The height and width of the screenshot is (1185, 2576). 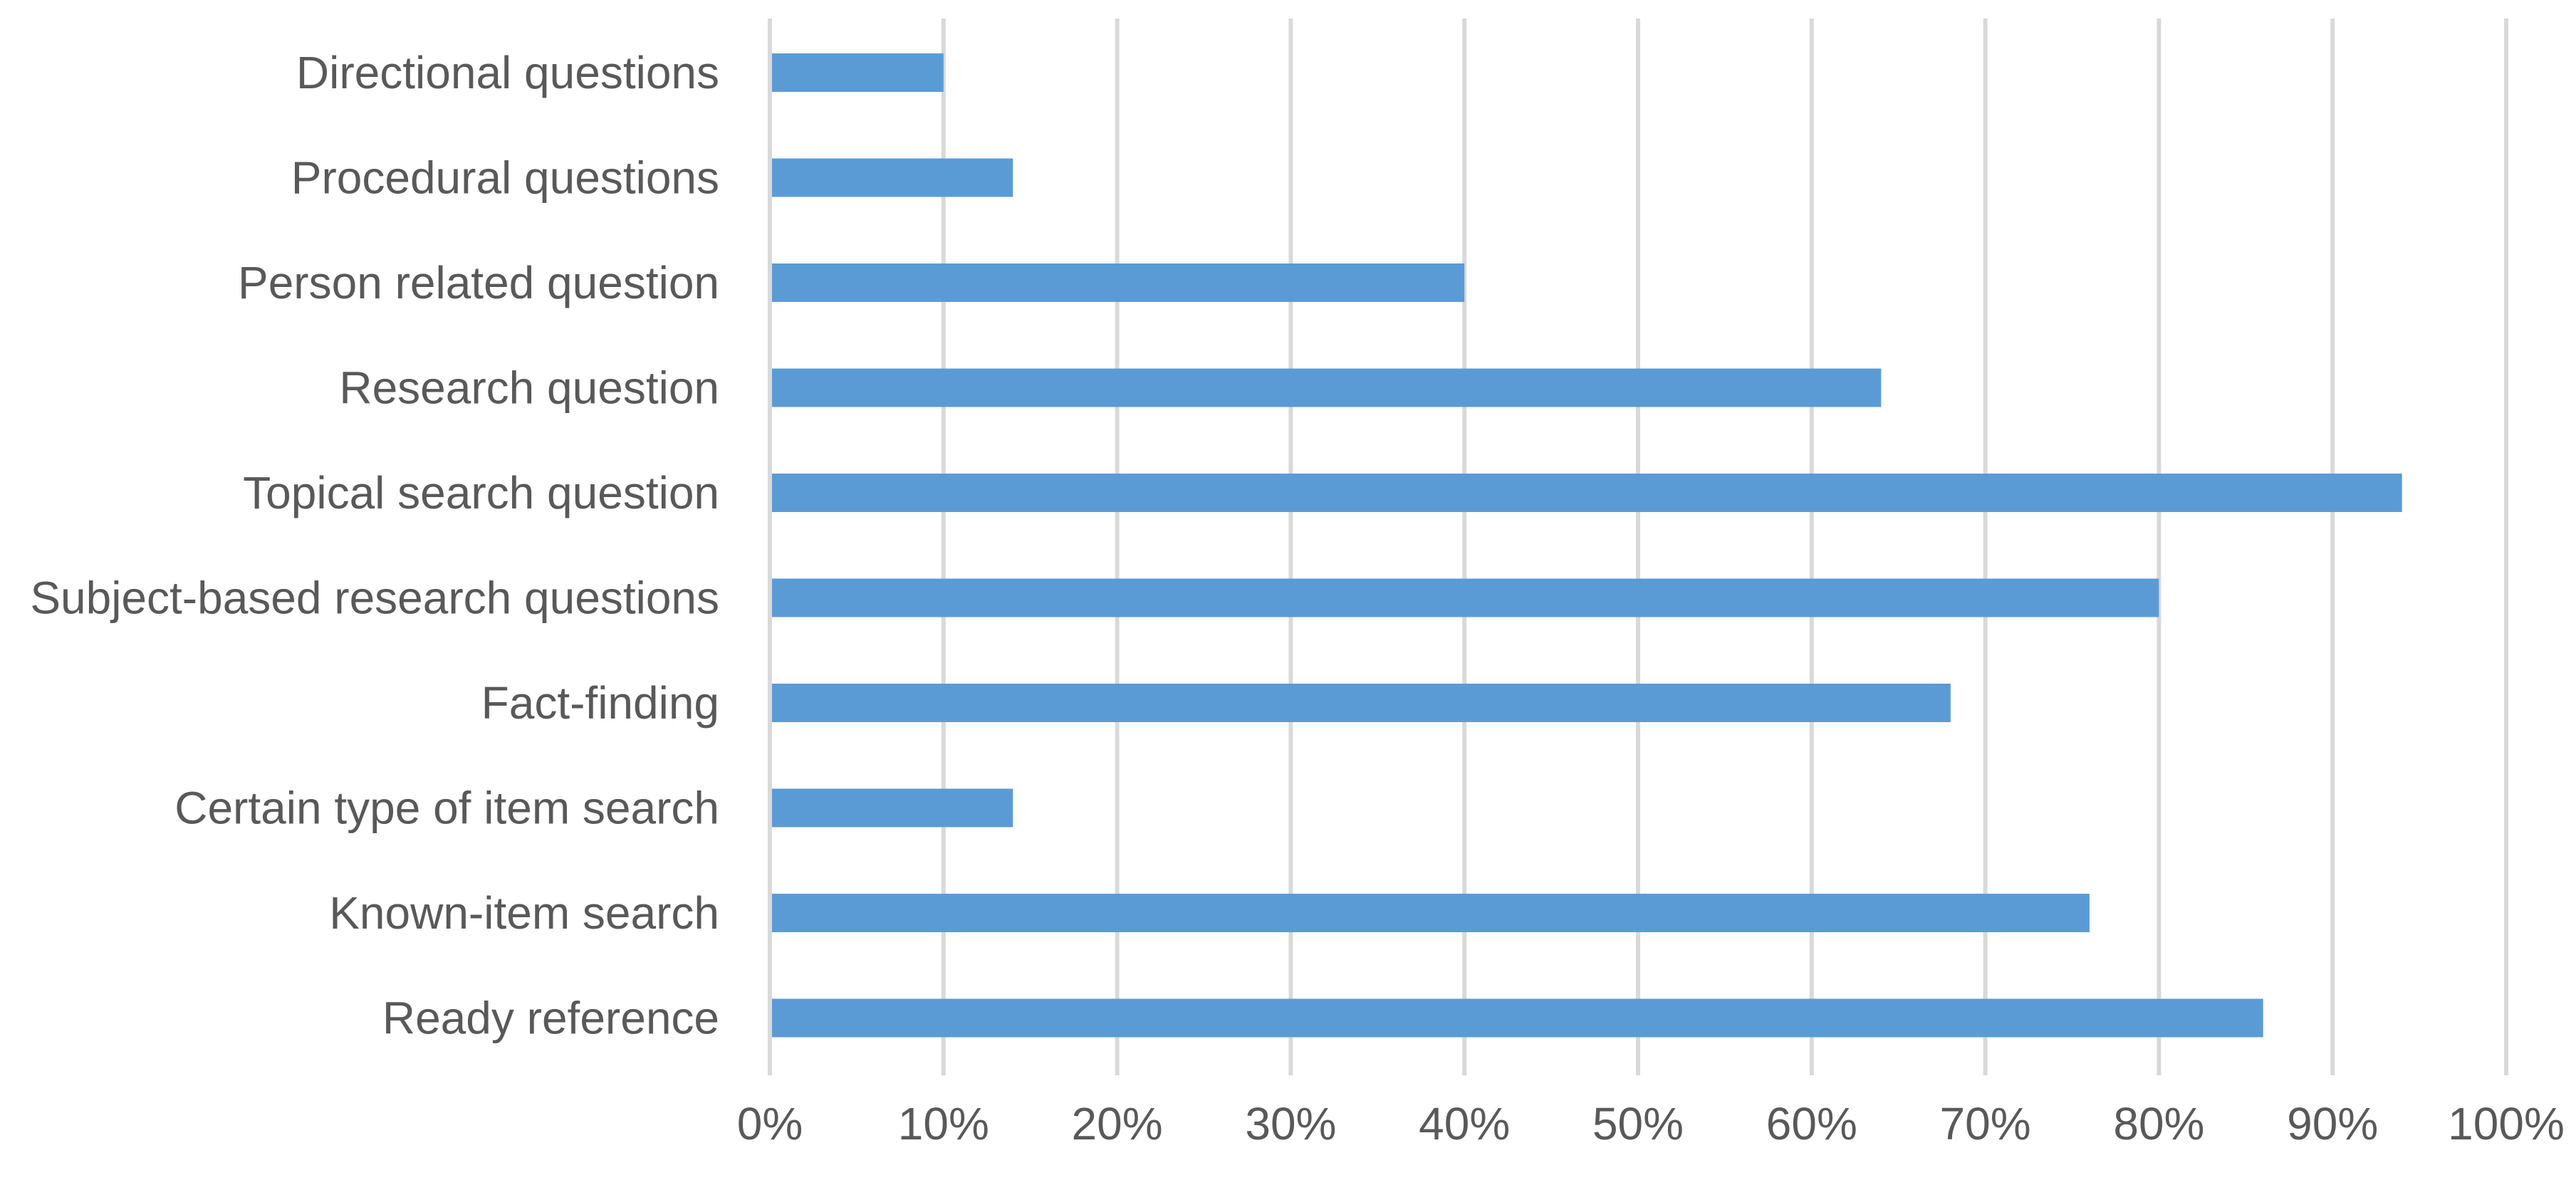 What do you see at coordinates (507, 73) in the screenshot?
I see `category-label: Directional questions` at bounding box center [507, 73].